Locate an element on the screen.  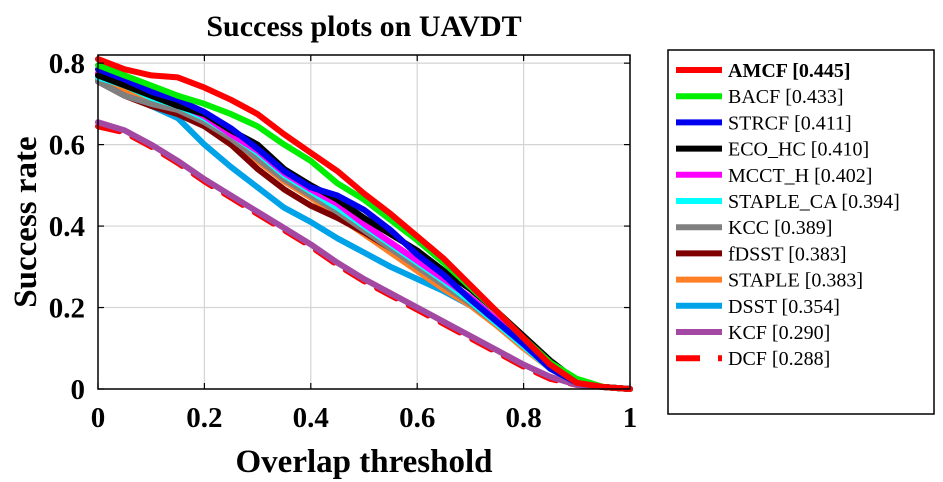
y-tick-labels: 0 0.2 0.4 0.6 0.8 is located at coordinates (67, 227).